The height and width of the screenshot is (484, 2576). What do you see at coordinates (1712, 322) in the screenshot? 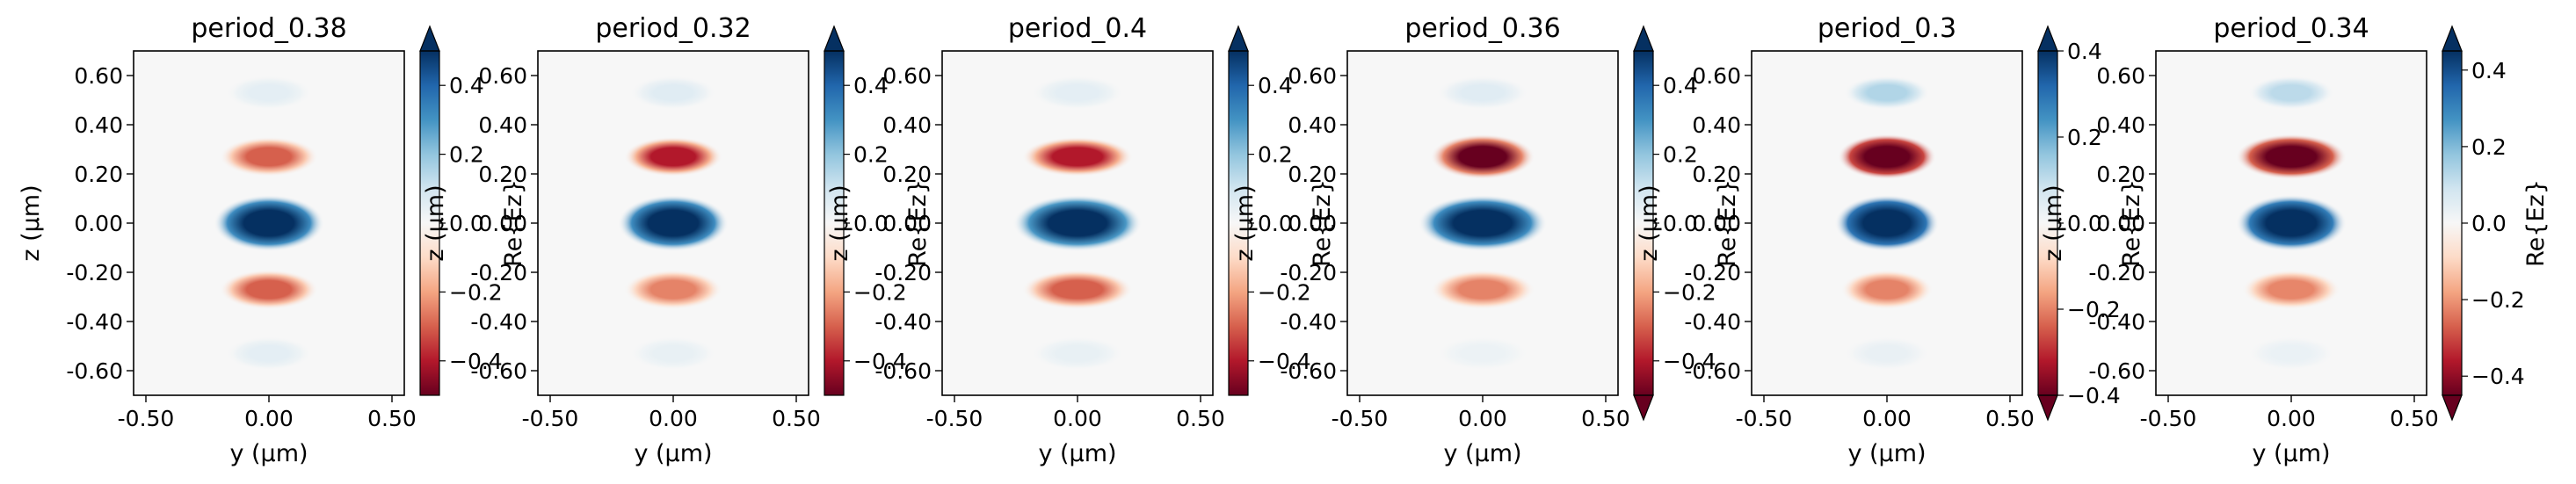
I see `y-tick-label: -0.40` at bounding box center [1712, 322].